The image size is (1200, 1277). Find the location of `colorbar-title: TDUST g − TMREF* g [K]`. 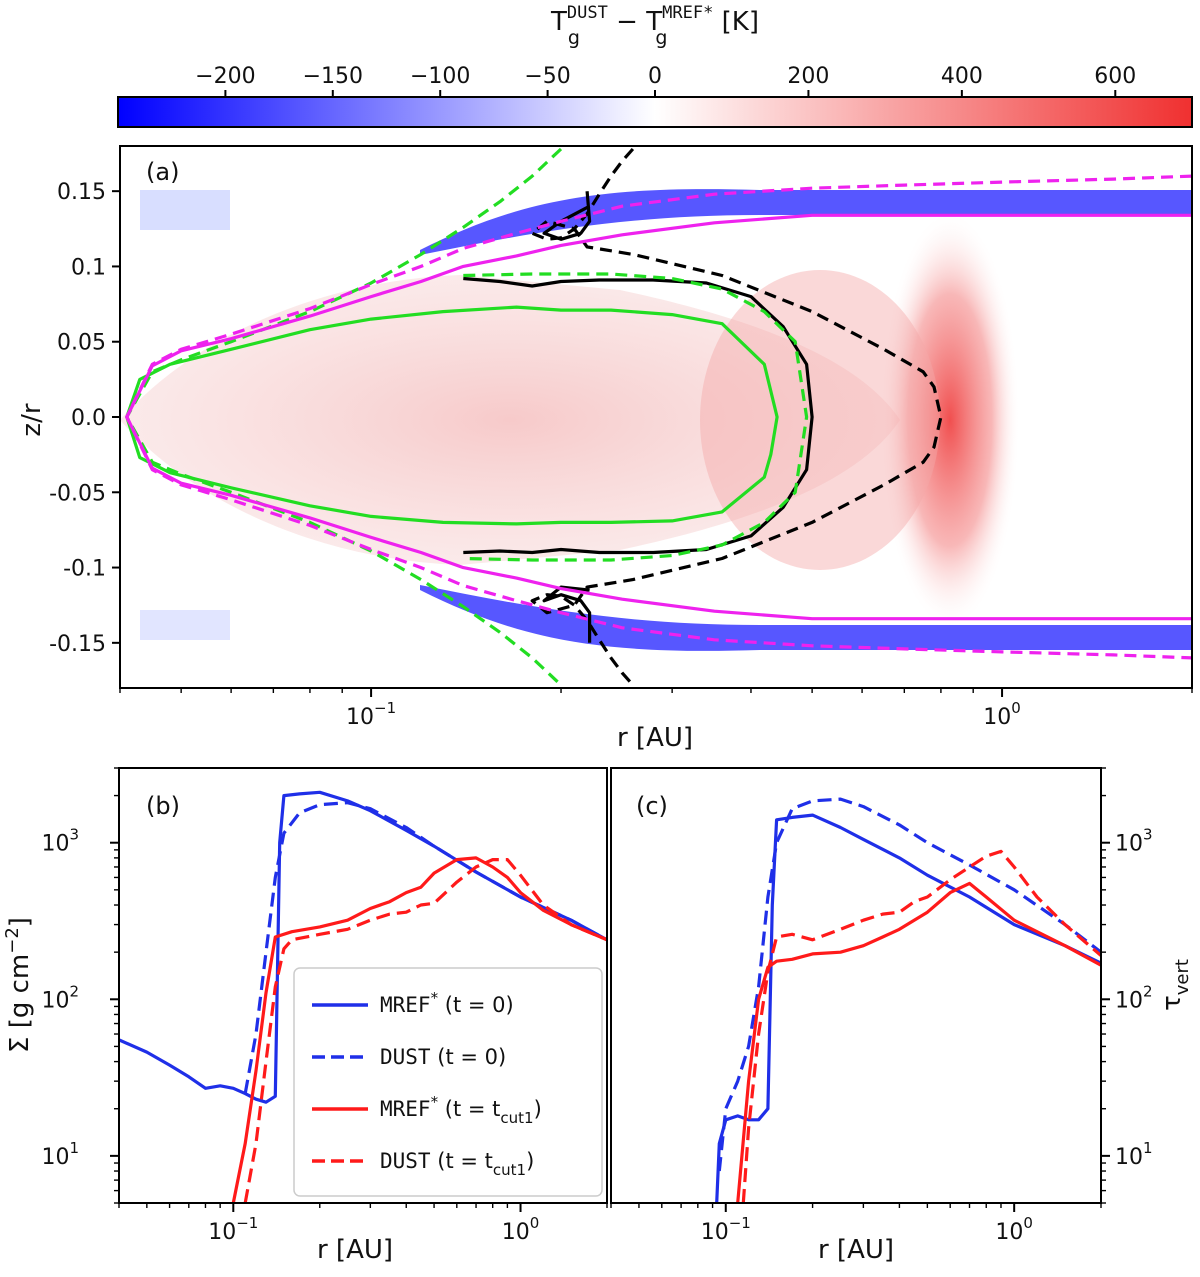

colorbar-title: TDUST g − TMREF* g [K] is located at coordinates (654, 26).